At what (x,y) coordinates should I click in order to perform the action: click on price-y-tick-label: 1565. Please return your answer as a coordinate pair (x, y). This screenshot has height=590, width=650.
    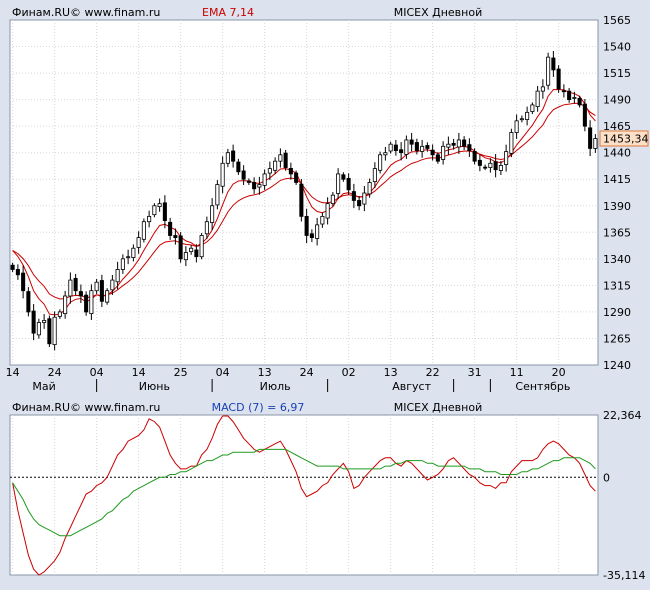
    Looking at the image, I should click on (617, 20).